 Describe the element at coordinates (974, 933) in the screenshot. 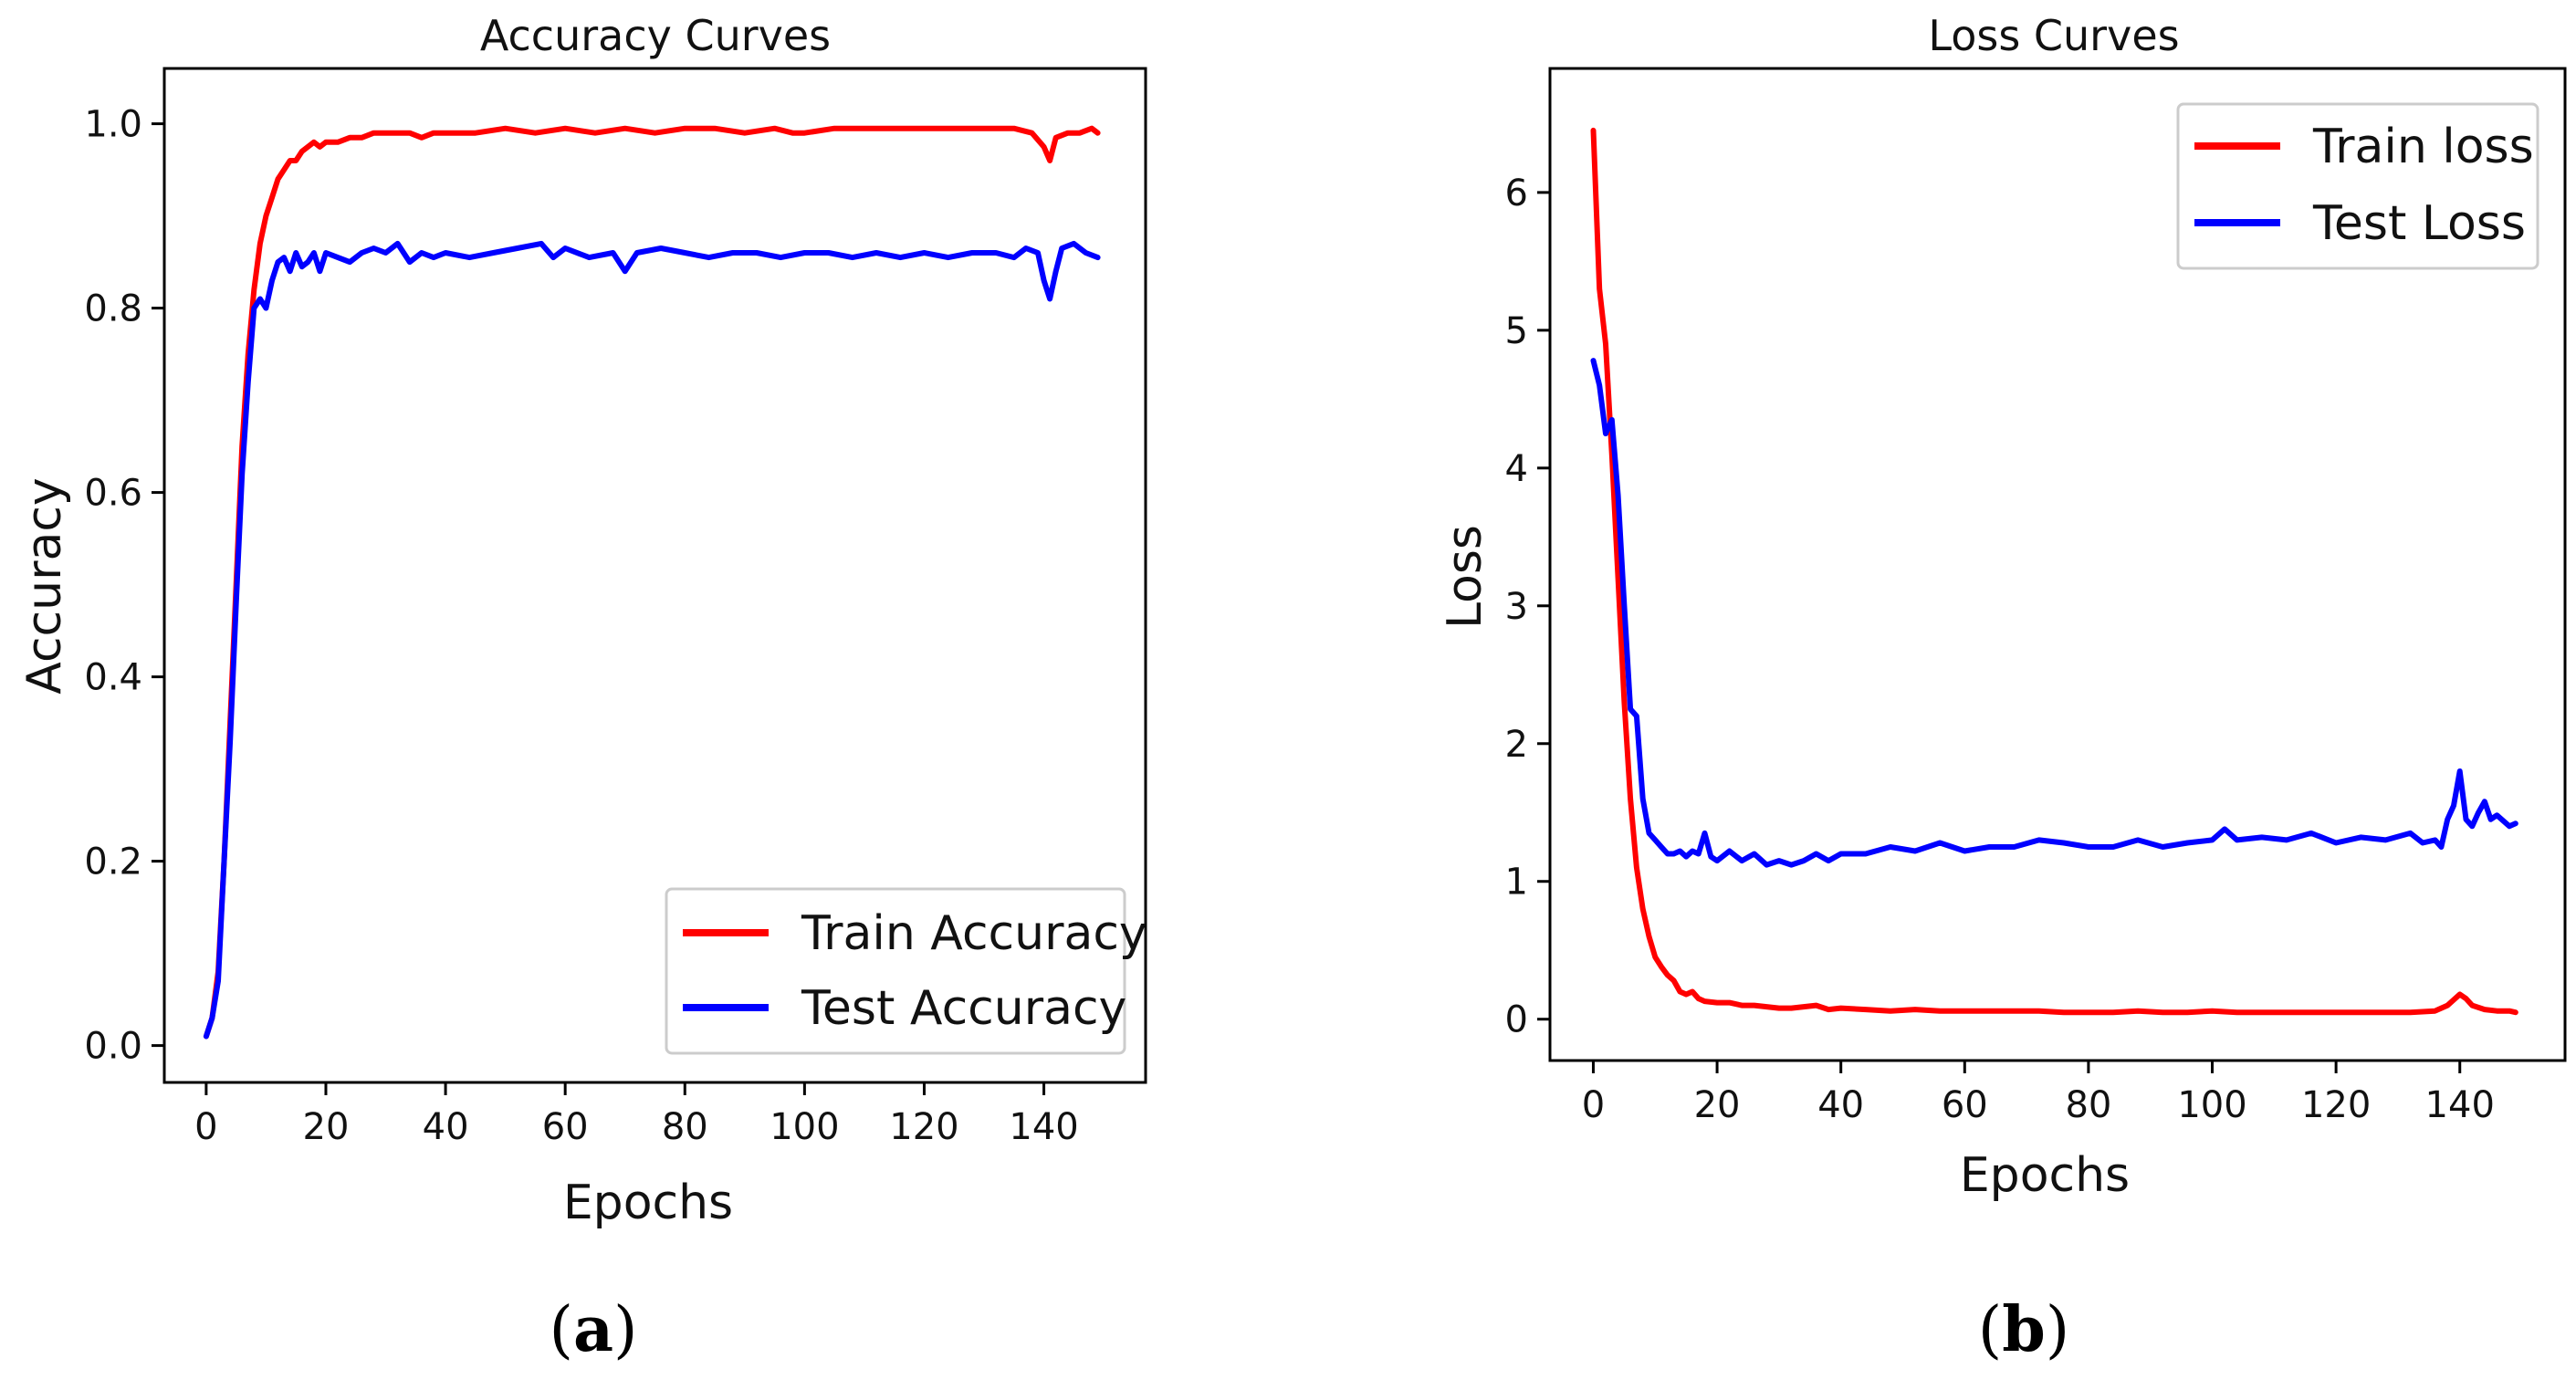

I see `legend-label-train: Train Accuracy` at that location.